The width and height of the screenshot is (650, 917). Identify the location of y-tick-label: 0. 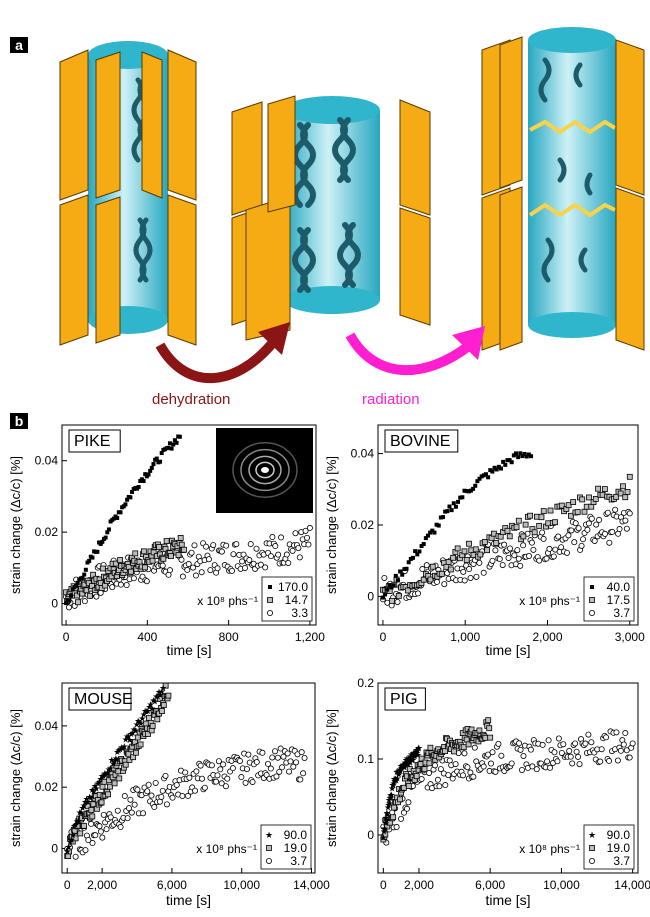
(54, 848).